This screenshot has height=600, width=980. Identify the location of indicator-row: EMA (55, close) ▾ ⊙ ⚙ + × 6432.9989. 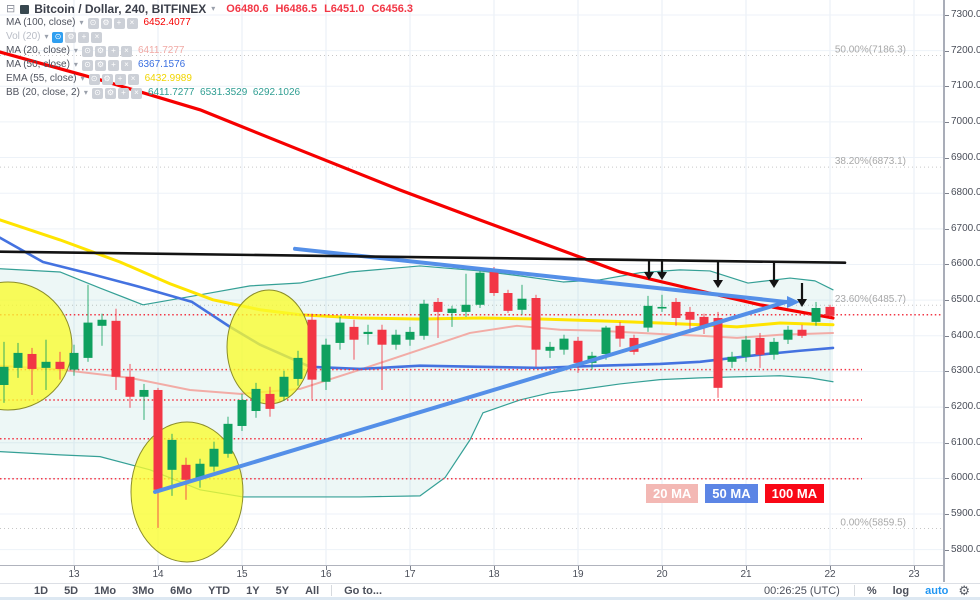
(209, 79).